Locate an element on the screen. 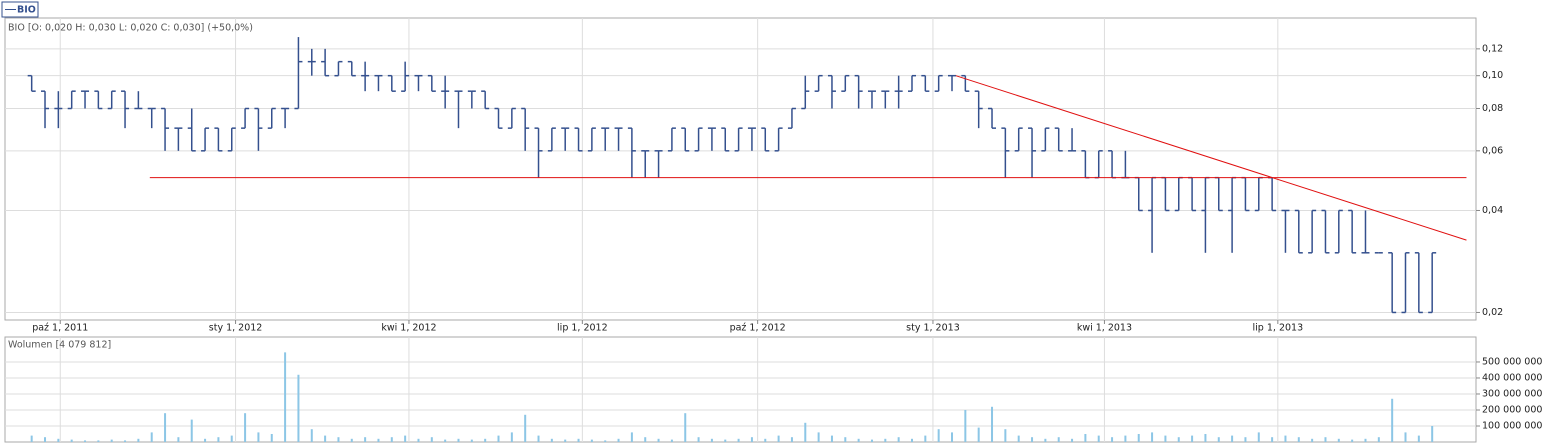 The image size is (1543, 446). trendline is located at coordinates (1211, 158).